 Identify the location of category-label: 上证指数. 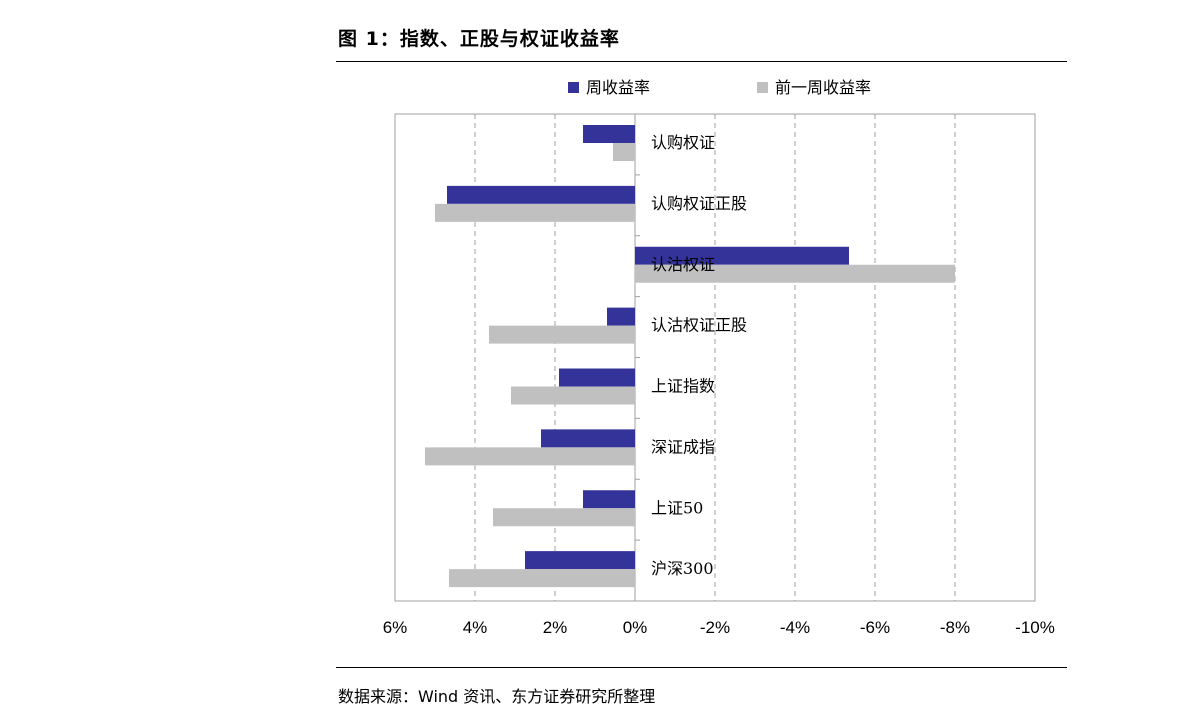
(683, 386).